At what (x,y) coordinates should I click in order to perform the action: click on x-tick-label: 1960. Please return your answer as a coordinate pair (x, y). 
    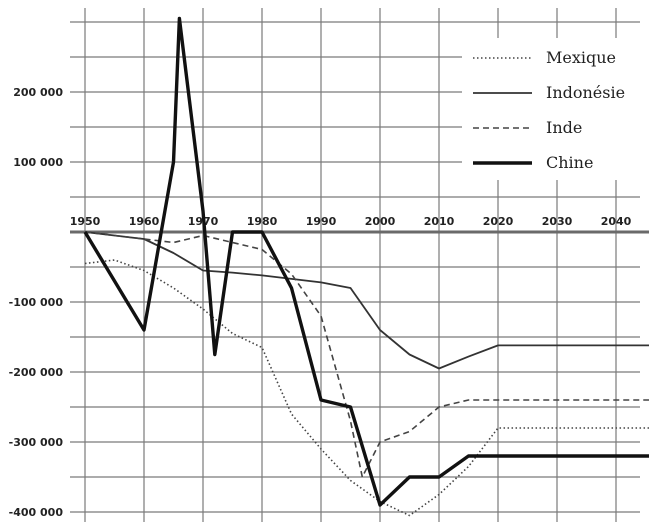
    Looking at the image, I should click on (144, 221).